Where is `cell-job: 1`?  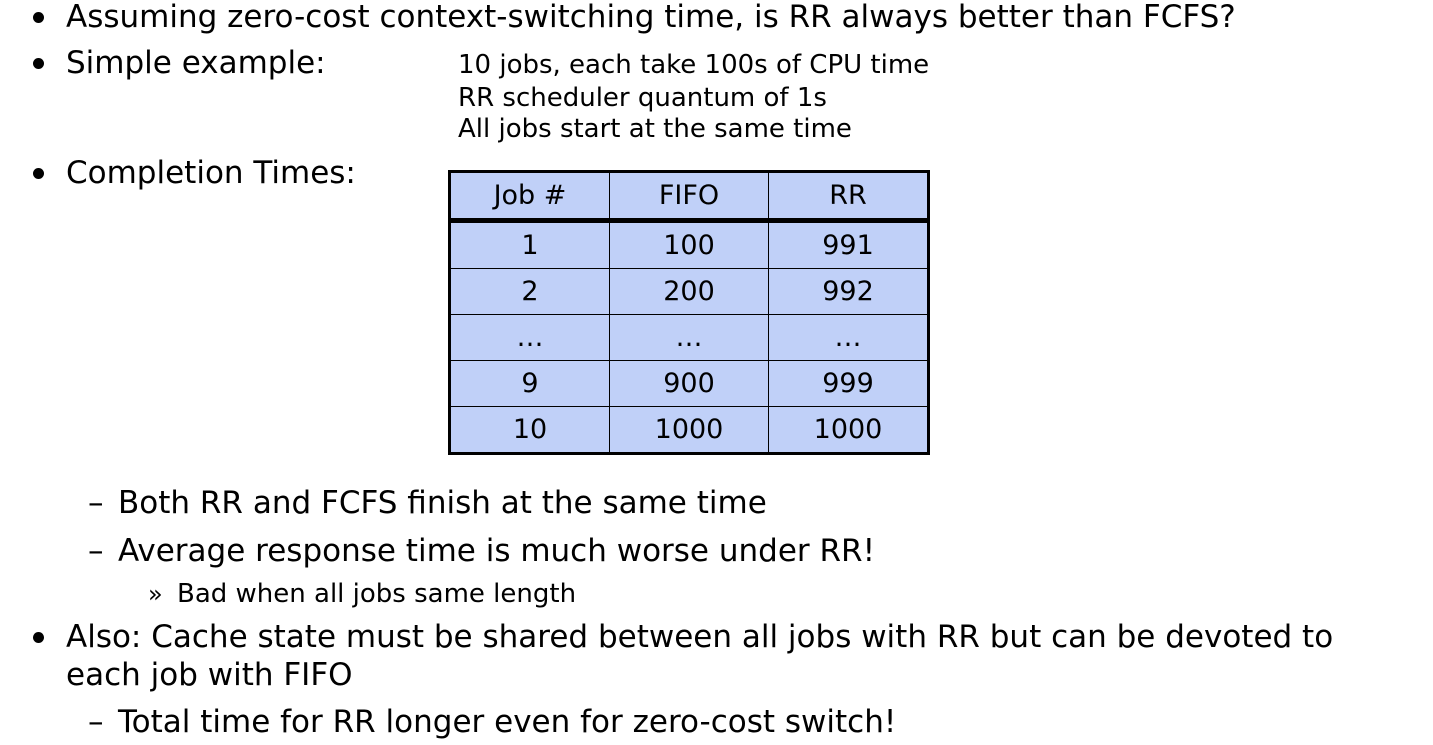 cell-job: 1 is located at coordinates (529, 244).